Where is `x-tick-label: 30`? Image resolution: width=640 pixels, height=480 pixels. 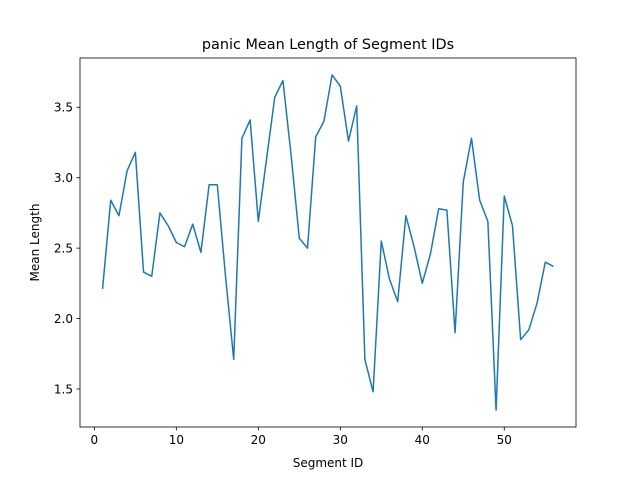
x-tick-label: 30 is located at coordinates (340, 440).